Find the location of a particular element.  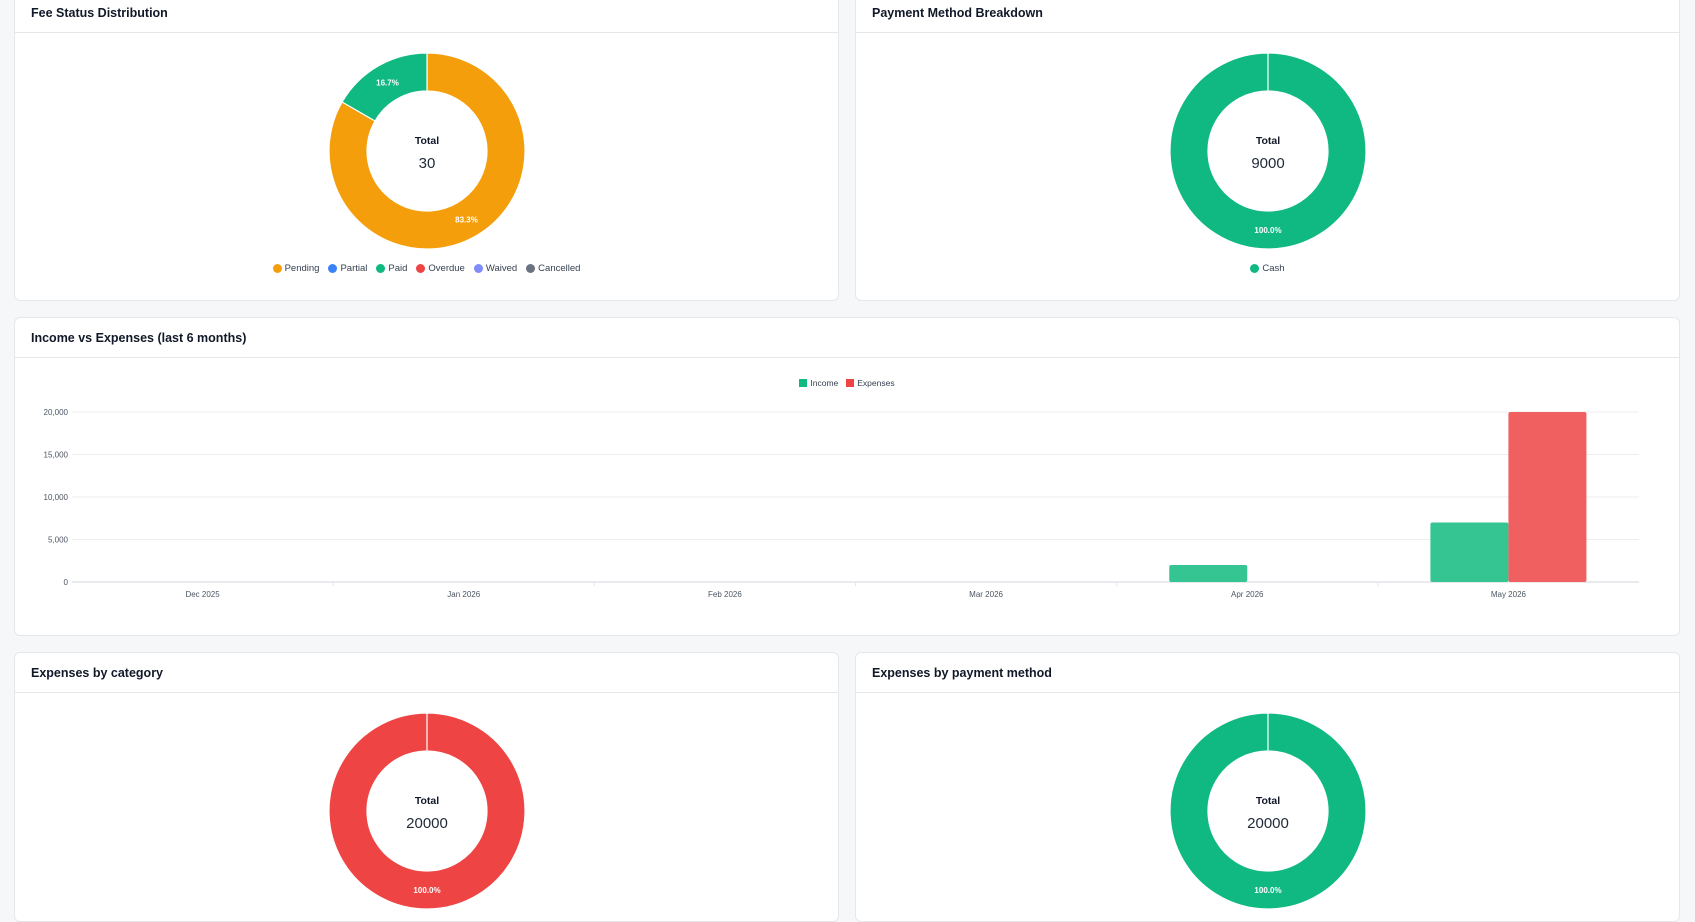

fee-status-donut-svg: 83.3% 16.7% Total 30 is located at coordinates (426, 151).